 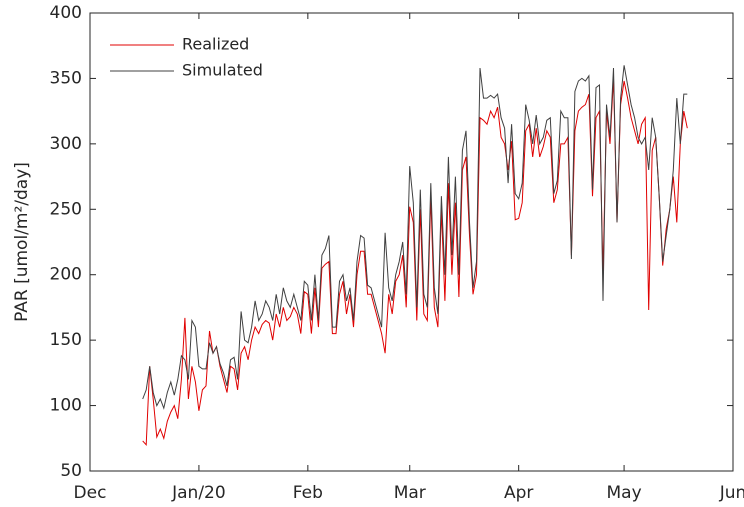 What do you see at coordinates (66, 340) in the screenshot?
I see `y-tick-label: 150` at bounding box center [66, 340].